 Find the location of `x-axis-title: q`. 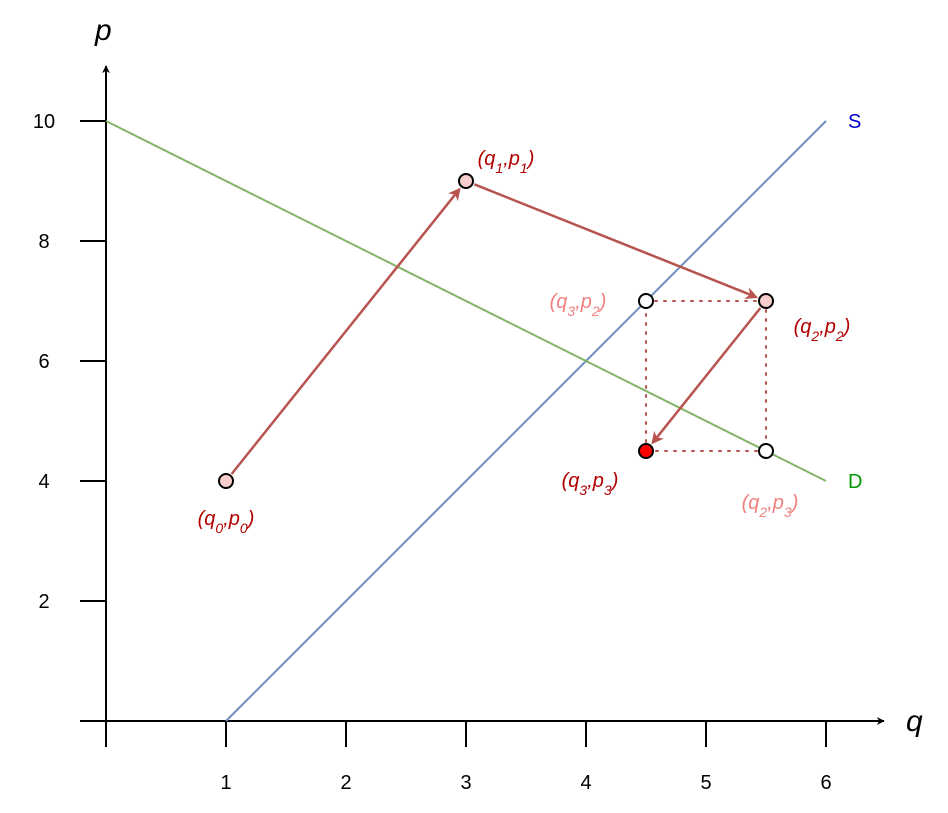

x-axis-title: q is located at coordinates (914, 721).